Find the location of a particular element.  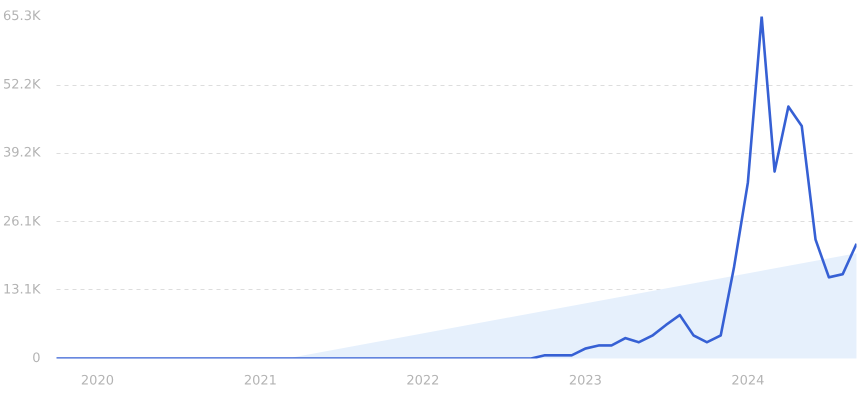

y-tick-label: 65.3K is located at coordinates (22, 16).